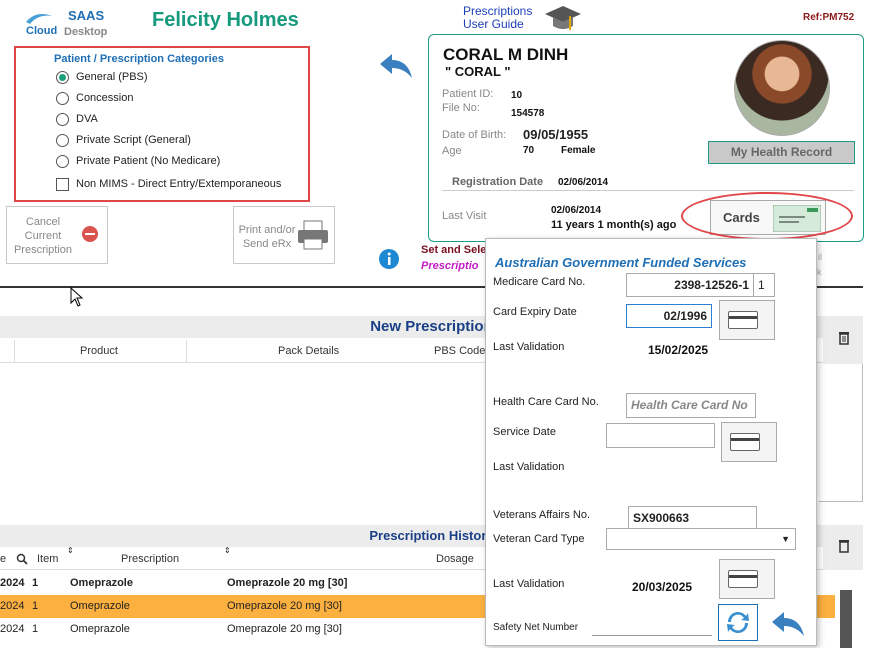 The width and height of the screenshot is (873, 648). Describe the element at coordinates (648, 190) in the screenshot. I see `card-divider` at that location.